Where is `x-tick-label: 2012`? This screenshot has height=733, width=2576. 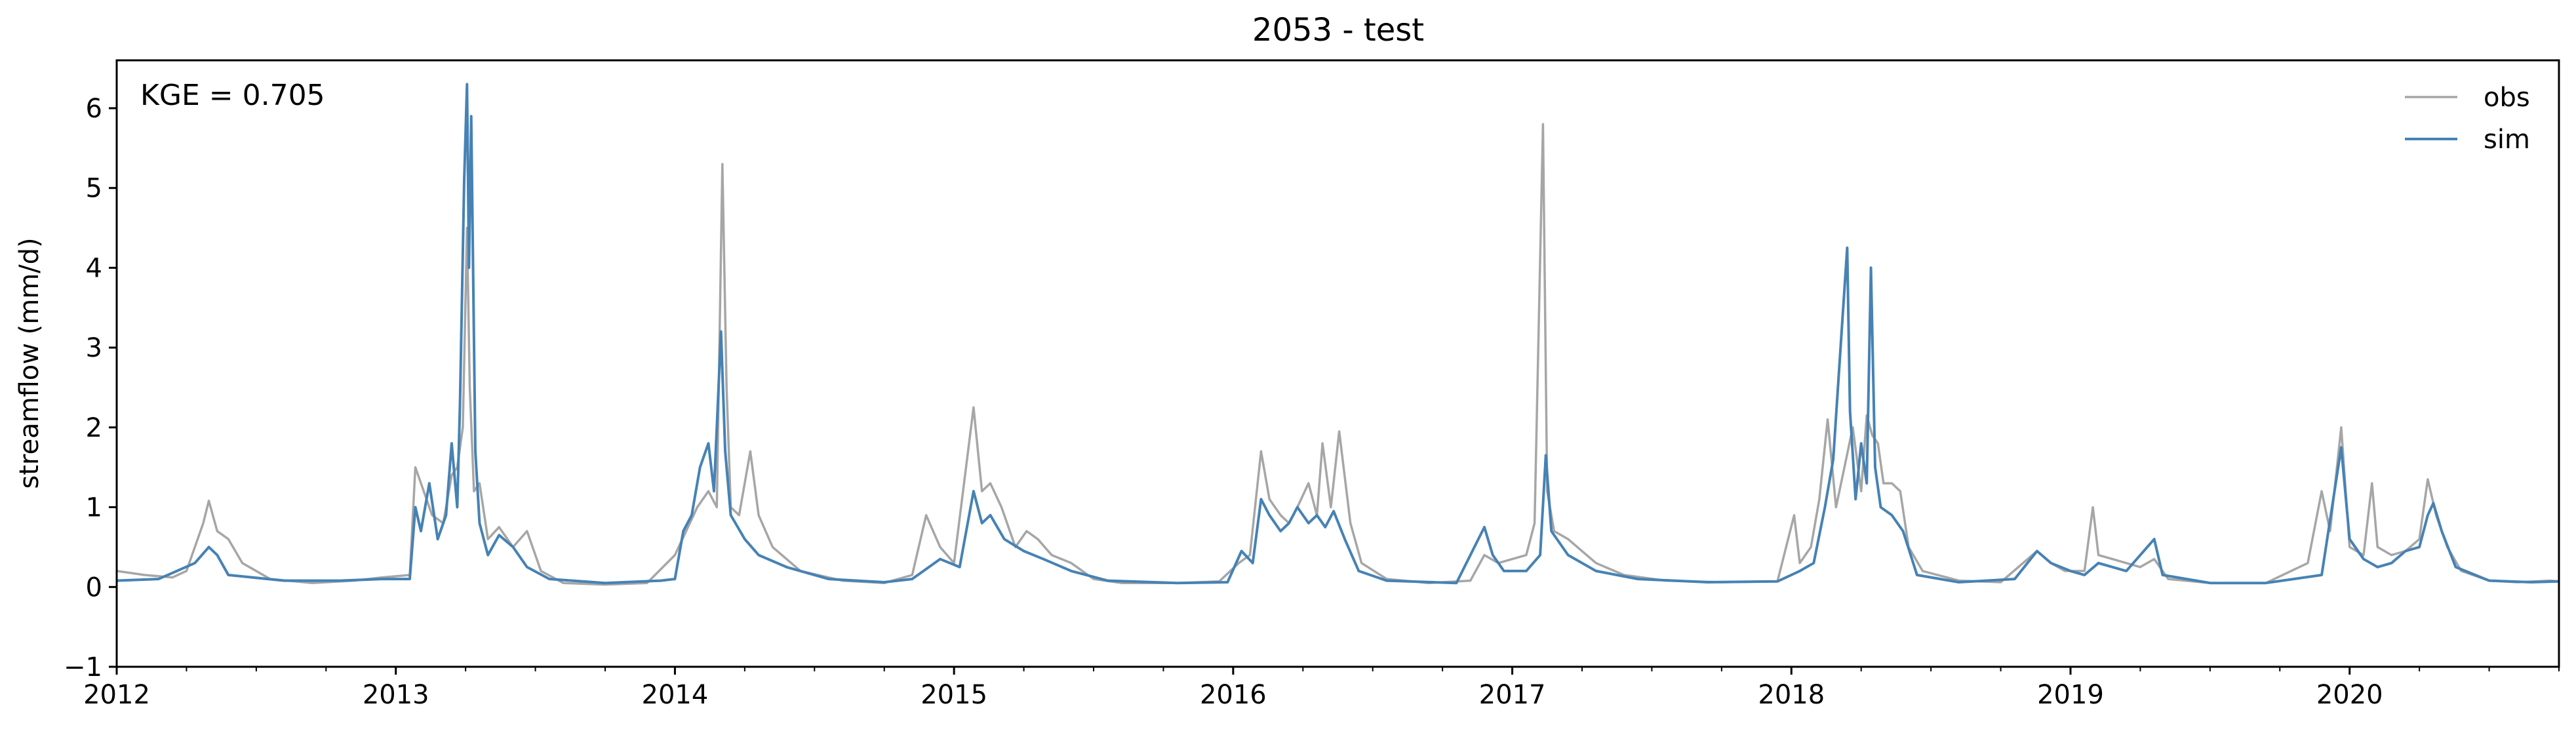
x-tick-label: 2012 is located at coordinates (116, 695).